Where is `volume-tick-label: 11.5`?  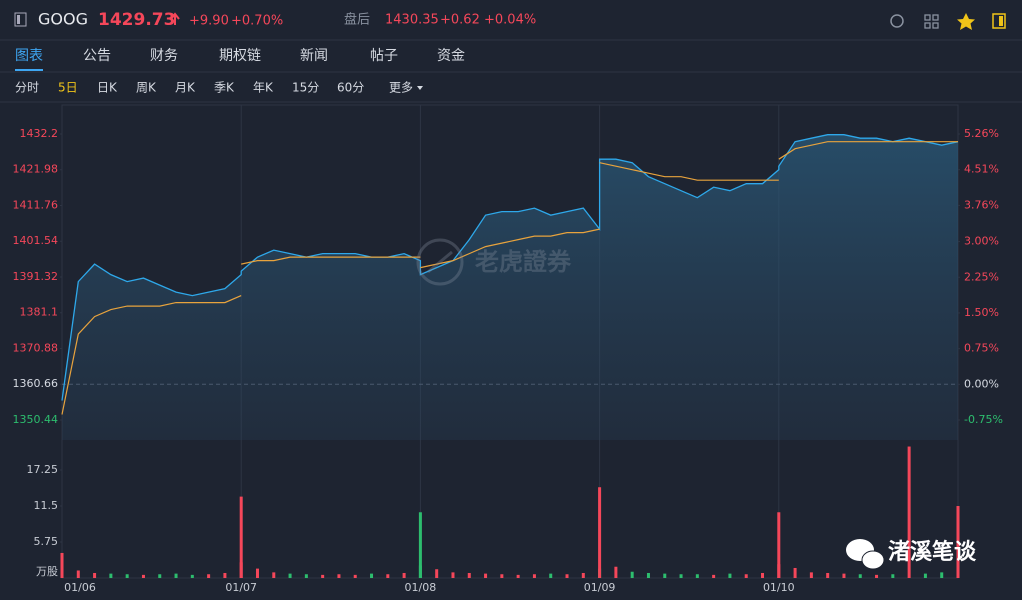
volume-tick-label: 11.5 is located at coordinates (46, 505).